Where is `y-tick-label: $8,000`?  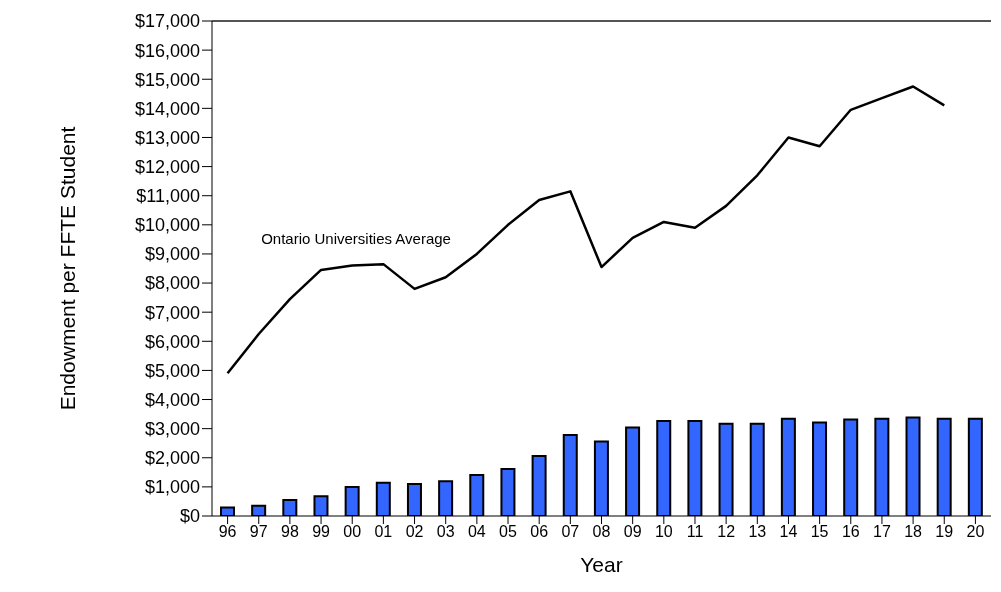 y-tick-label: $8,000 is located at coordinates (172, 283).